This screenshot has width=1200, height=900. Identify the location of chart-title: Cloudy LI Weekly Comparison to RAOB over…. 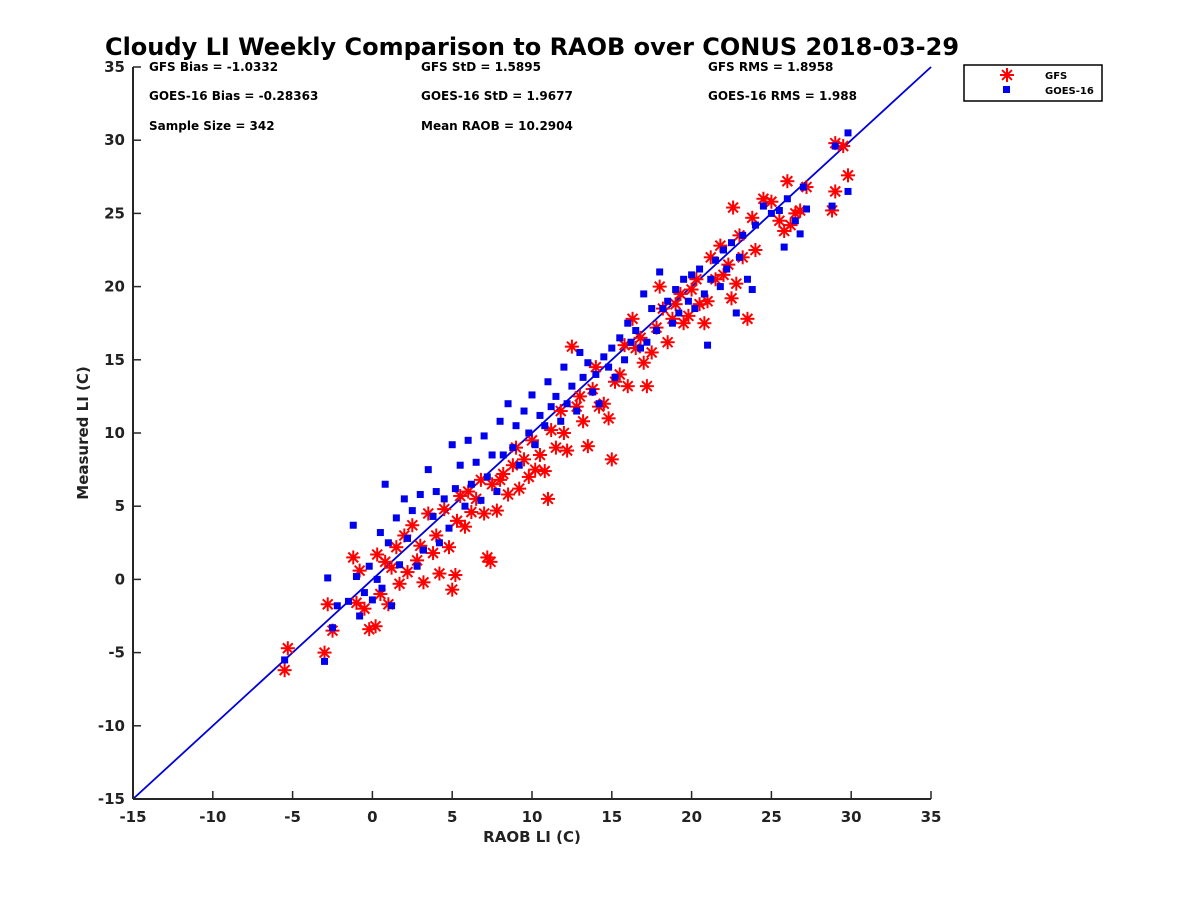
(532, 47).